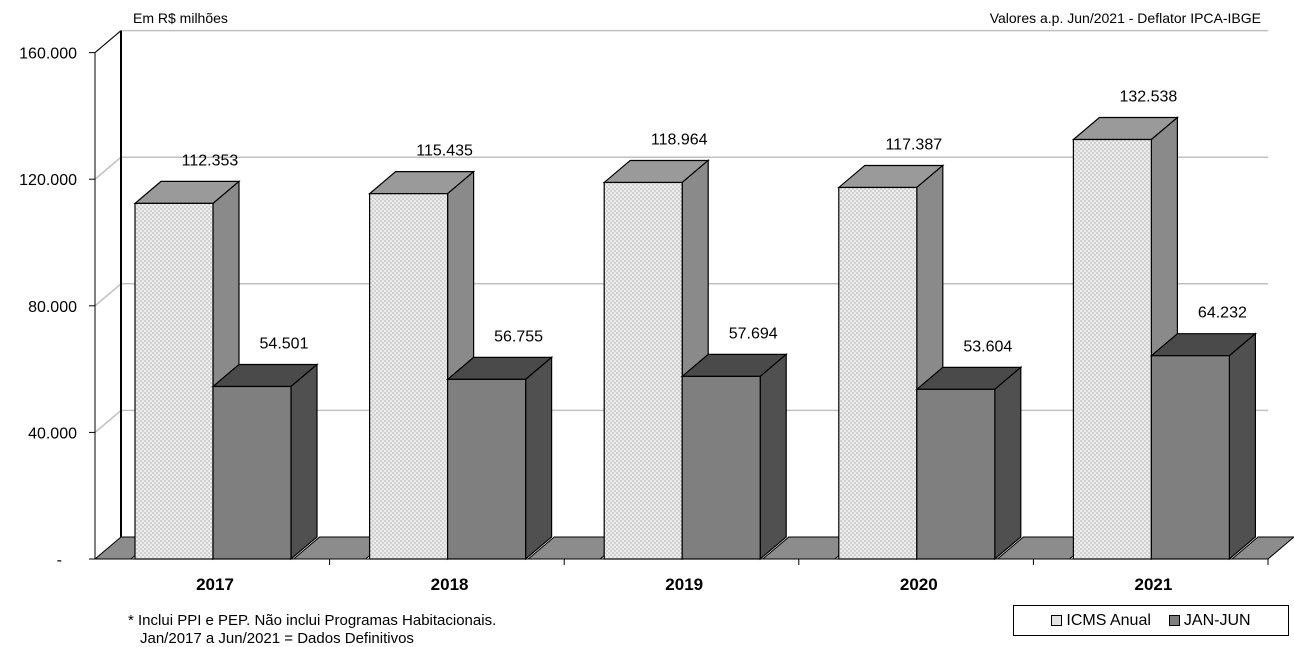 Image resolution: width=1294 pixels, height=647 pixels. Describe the element at coordinates (450, 584) in the screenshot. I see `x-tick-label: 2018` at that location.